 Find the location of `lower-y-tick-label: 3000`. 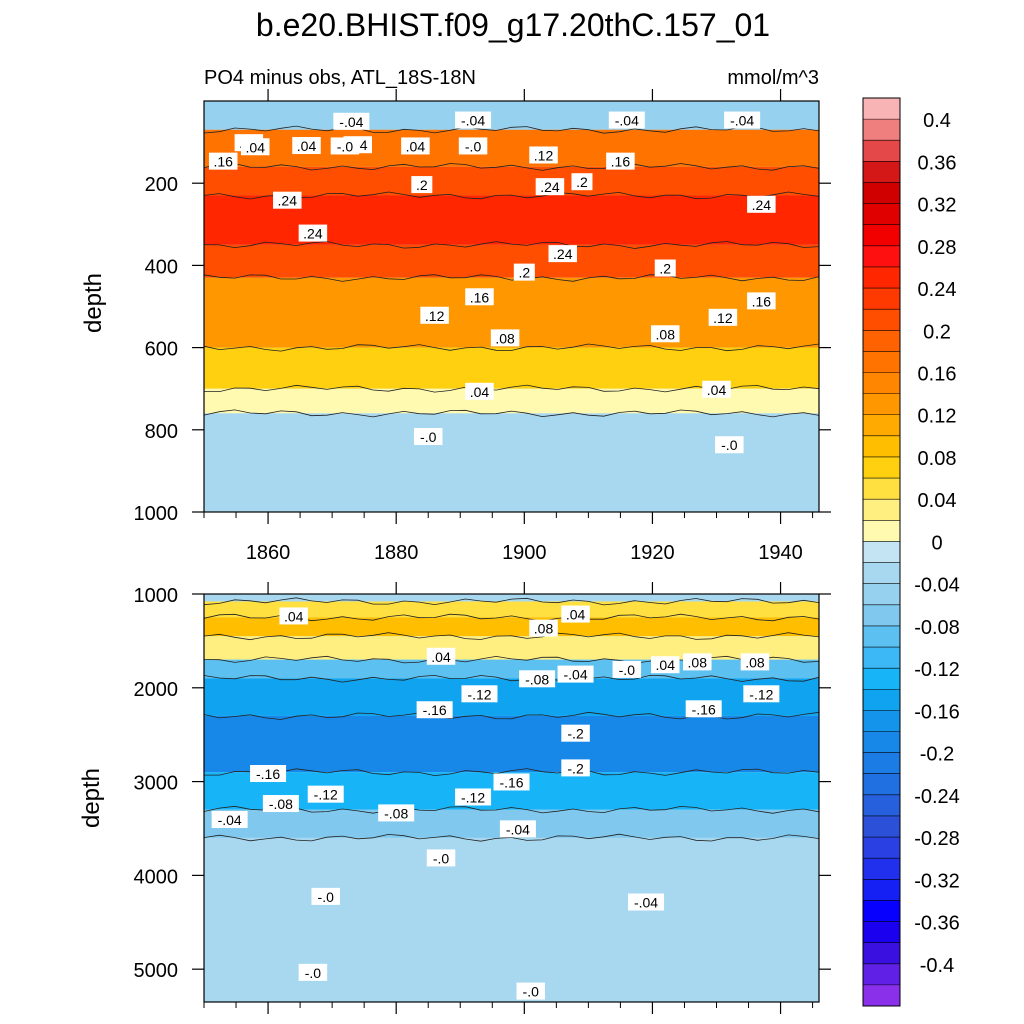

lower-y-tick-label: 3000 is located at coordinates (156, 784).